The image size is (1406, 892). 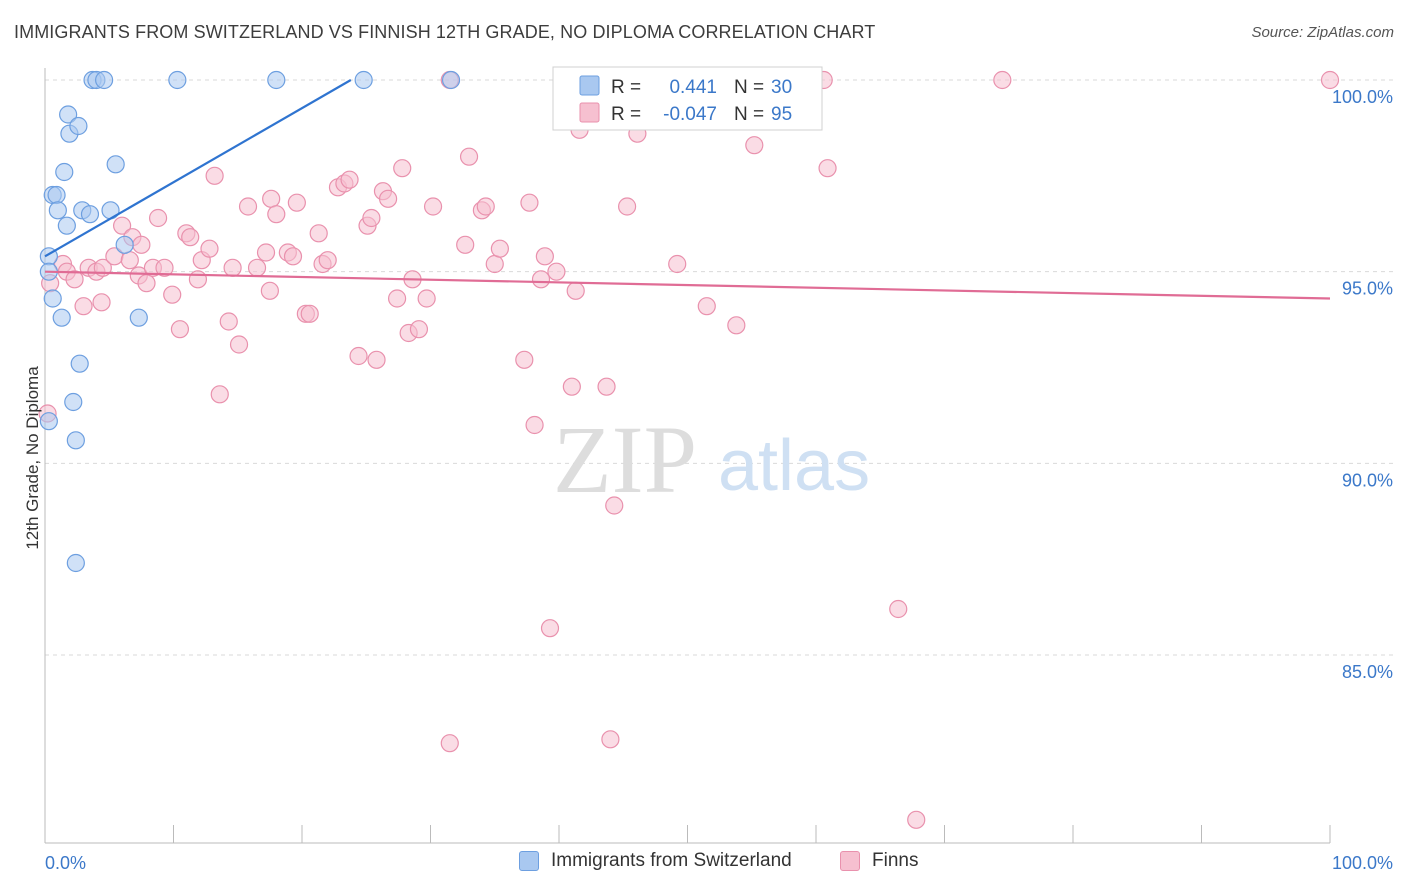 I want to click on legend-swatch-finns, so click(x=850, y=861).